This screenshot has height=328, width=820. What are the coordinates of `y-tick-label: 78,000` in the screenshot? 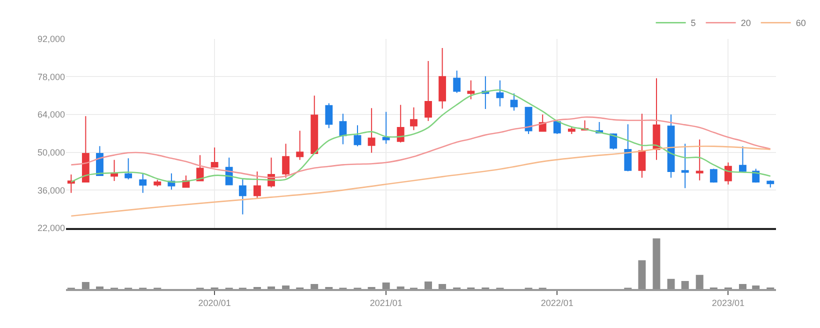 It's located at (51, 77).